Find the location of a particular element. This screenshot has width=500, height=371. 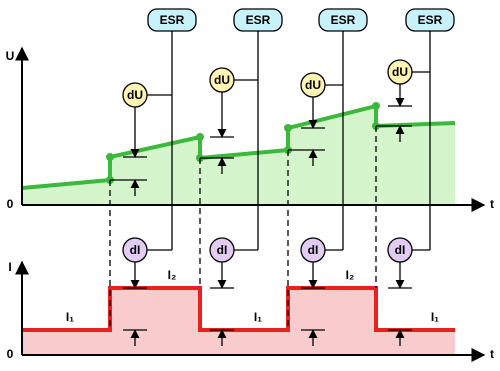

i-label: I is located at coordinates (9, 267).